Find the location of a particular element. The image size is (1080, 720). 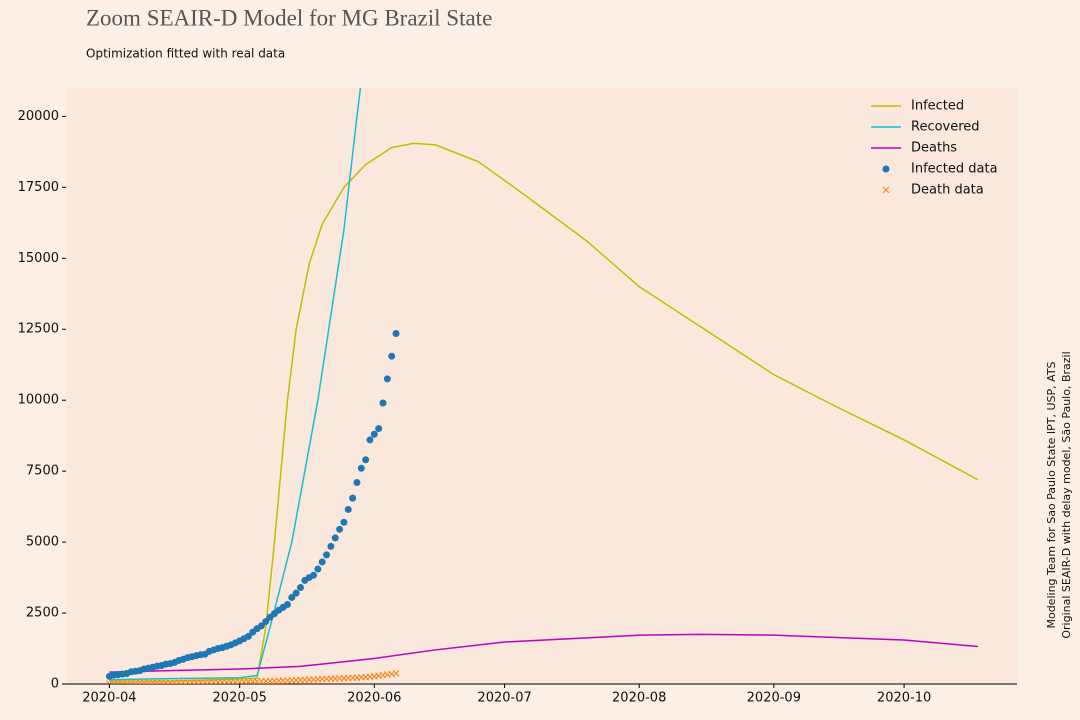

legend-label: Recovered is located at coordinates (945, 127).